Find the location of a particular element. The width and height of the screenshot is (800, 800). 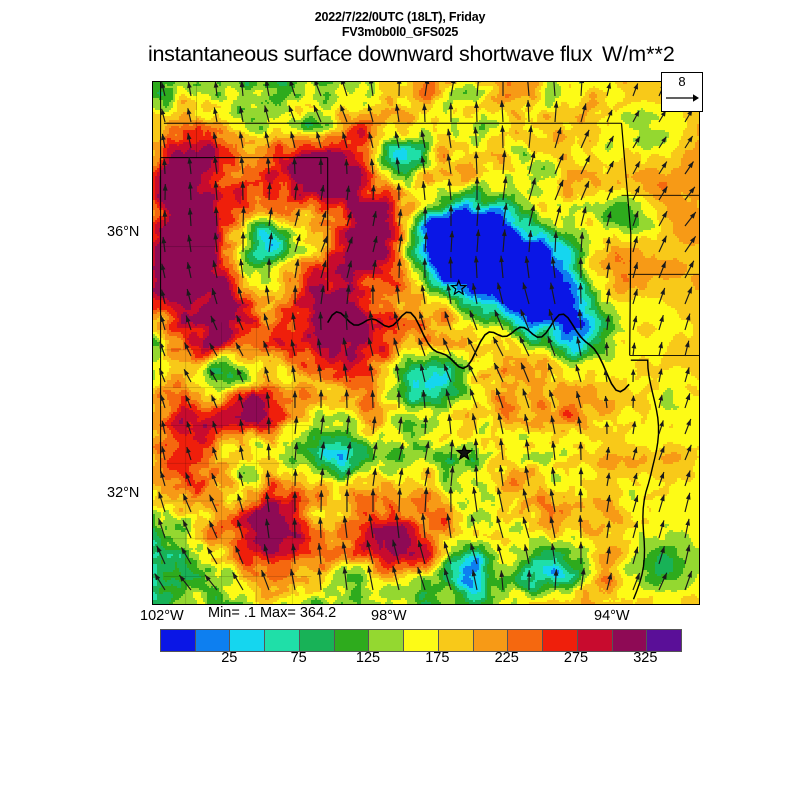

min-max-stats: Min= .1 Max= 364.2 is located at coordinates (272, 613).